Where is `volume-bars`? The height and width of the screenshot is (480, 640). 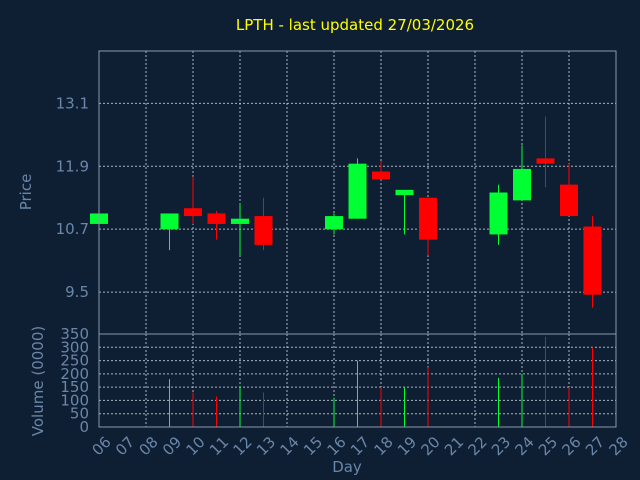 volume-bars is located at coordinates (381, 381).